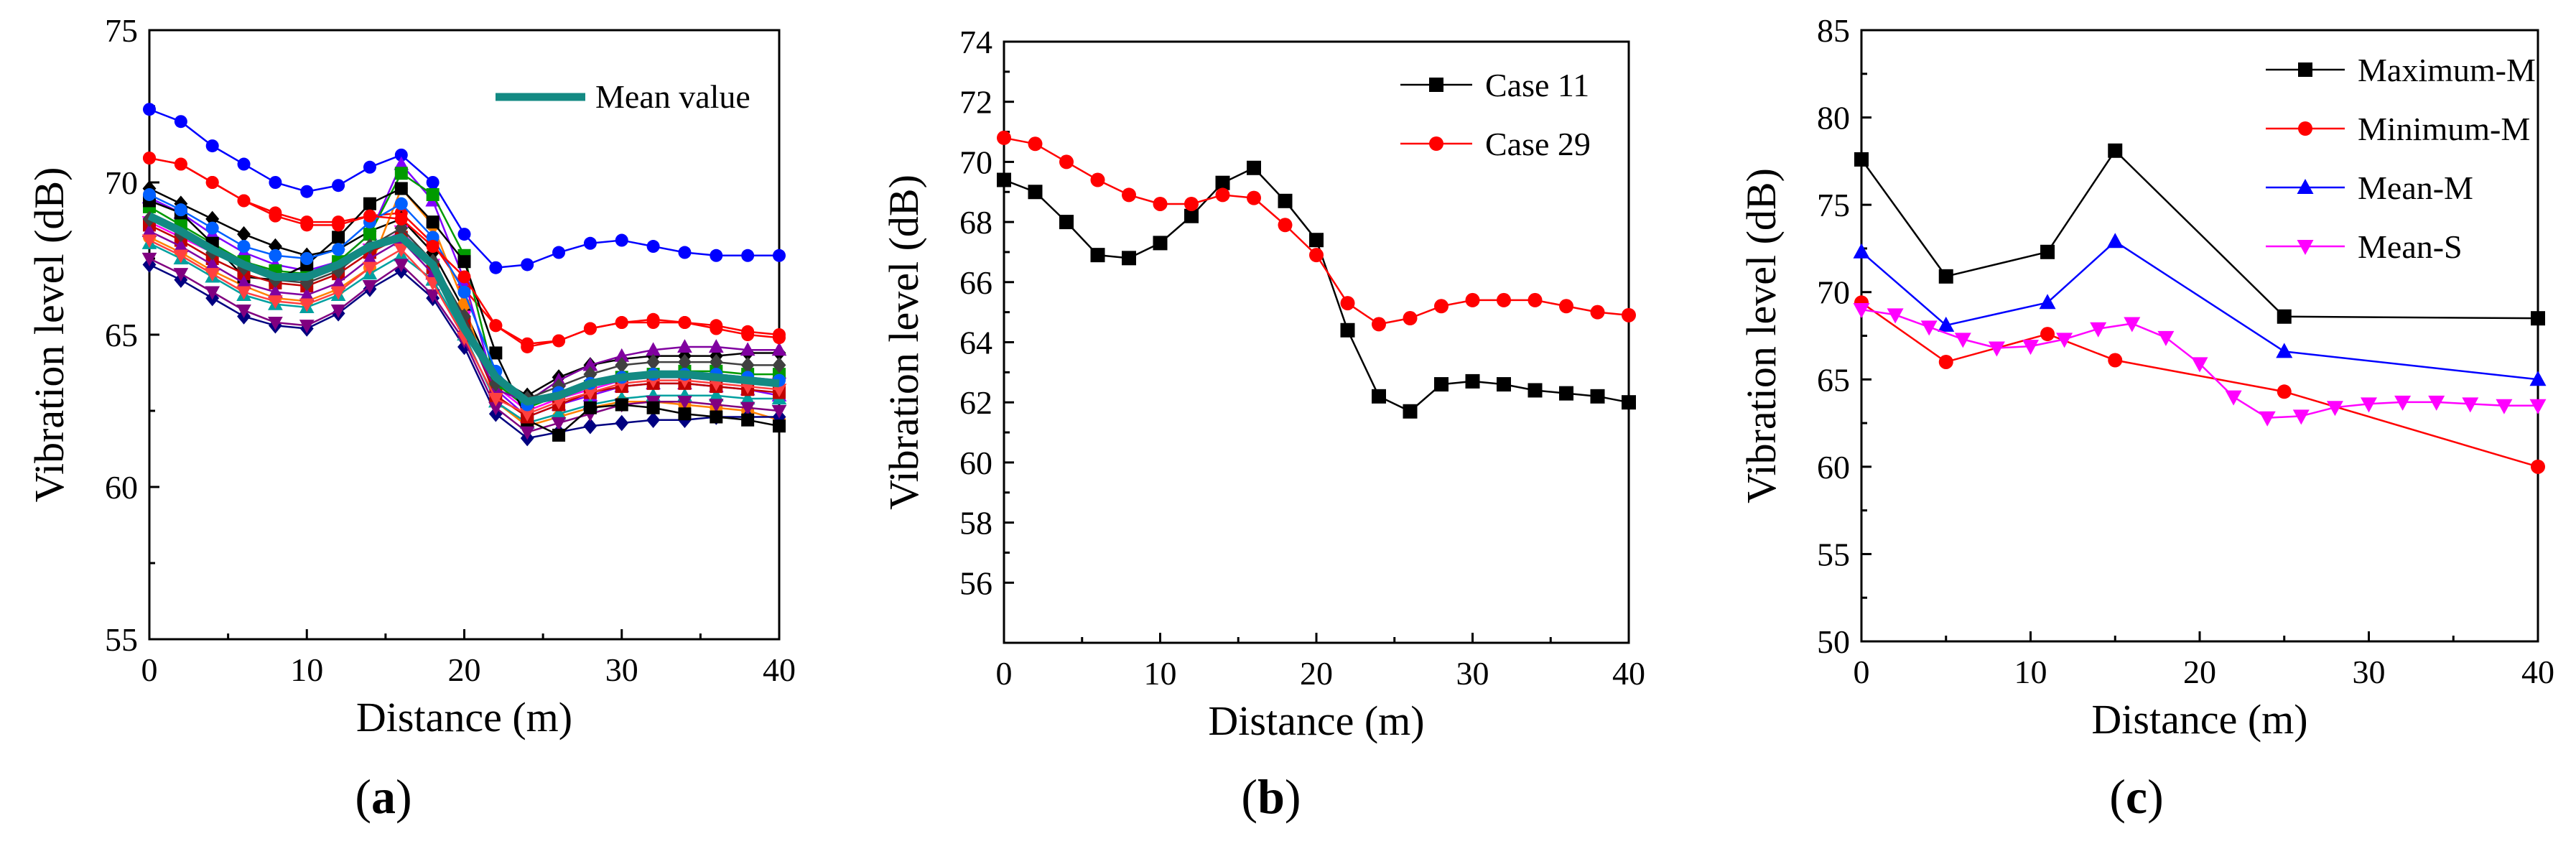 The height and width of the screenshot is (859, 2576). Describe the element at coordinates (2200, 365) in the screenshot. I see `series-mean-s` at that location.